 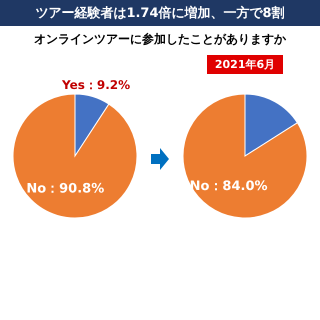 I want to click on chart-title: ツアー経験者は1.74倍に増加、一方で8割, so click(x=160, y=13).